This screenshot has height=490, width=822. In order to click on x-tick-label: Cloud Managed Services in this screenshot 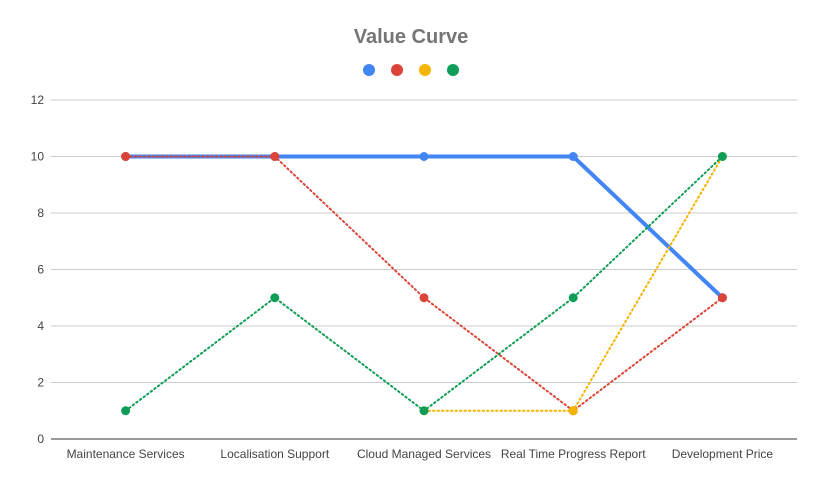, I will do `click(424, 454)`.